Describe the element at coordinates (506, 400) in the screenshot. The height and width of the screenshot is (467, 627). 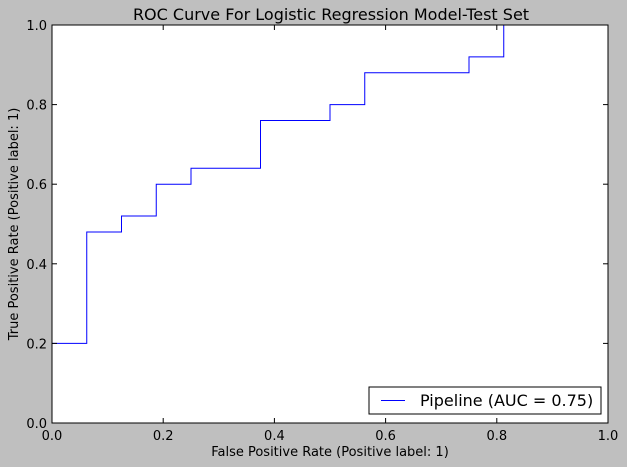
I see `legend-label-pipeline: Pipeline (AUC = 0.75)` at that location.